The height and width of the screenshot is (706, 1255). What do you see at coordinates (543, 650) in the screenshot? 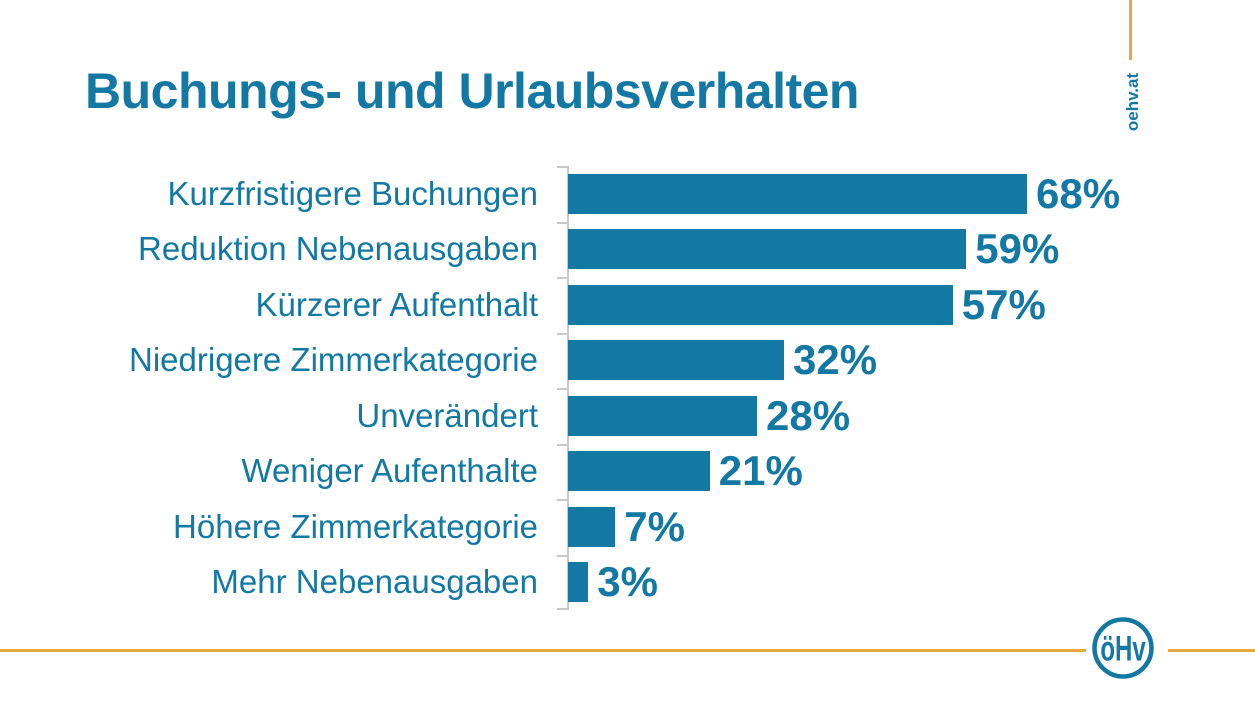
I see `bottom-rule-left` at bounding box center [543, 650].